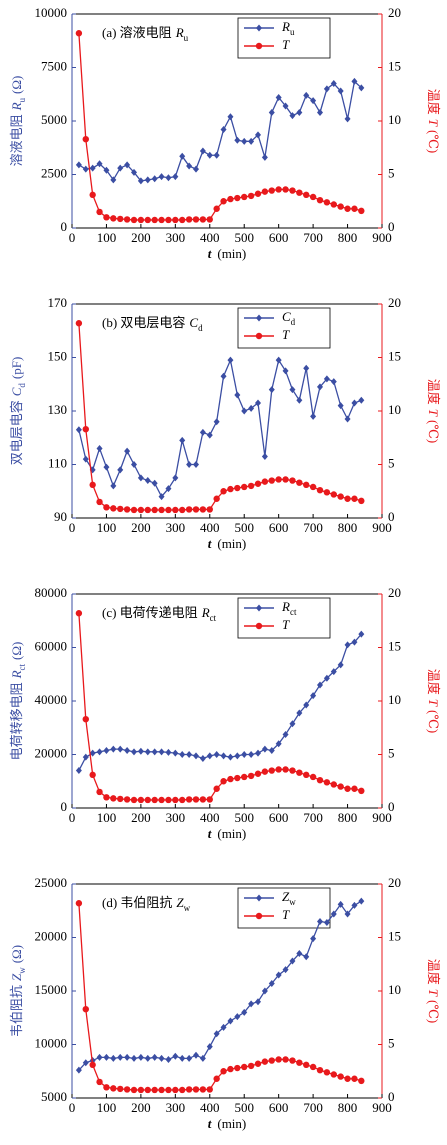  What do you see at coordinates (16, 85) in the screenshot?
I see `text-part: (Ω)` at bounding box center [16, 85].